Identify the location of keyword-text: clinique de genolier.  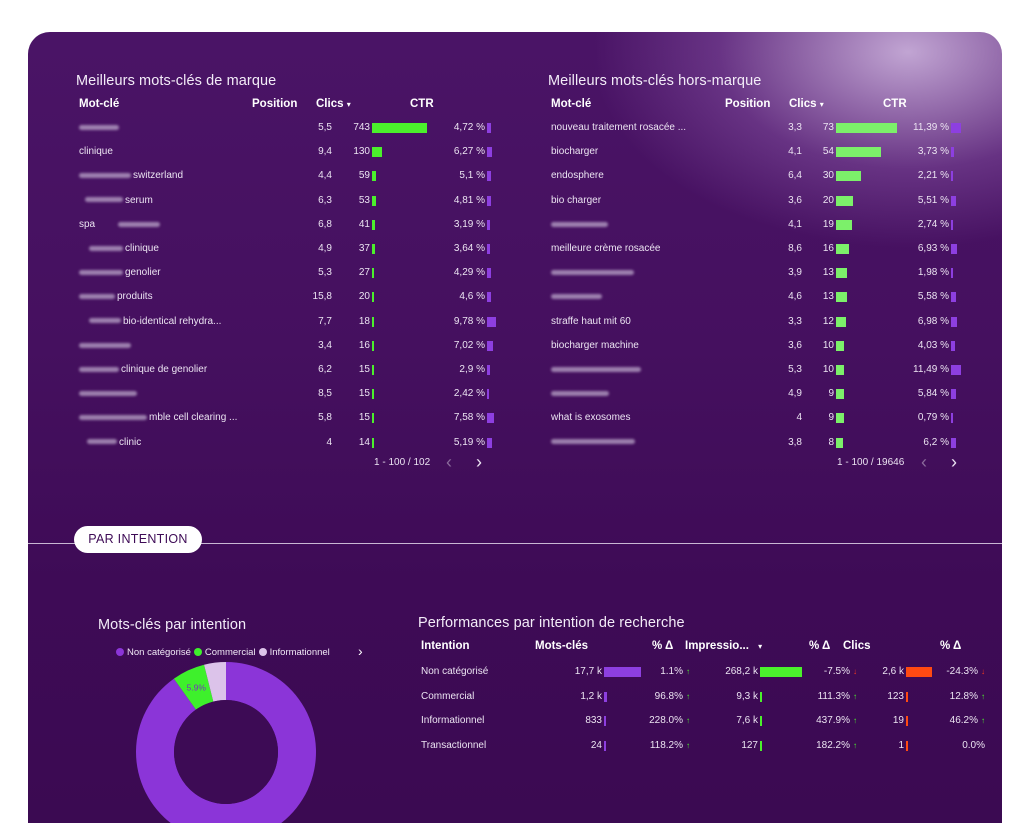
(164, 369).